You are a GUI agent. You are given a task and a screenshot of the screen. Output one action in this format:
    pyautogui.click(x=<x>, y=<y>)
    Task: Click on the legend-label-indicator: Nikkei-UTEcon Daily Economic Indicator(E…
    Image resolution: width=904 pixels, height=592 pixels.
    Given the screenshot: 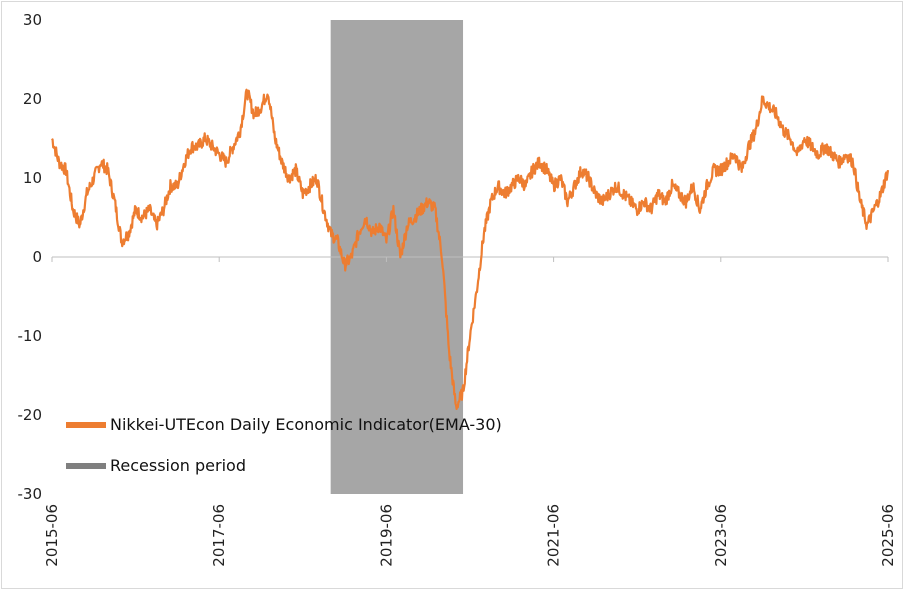 What is the action you would take?
    pyautogui.click(x=306, y=424)
    